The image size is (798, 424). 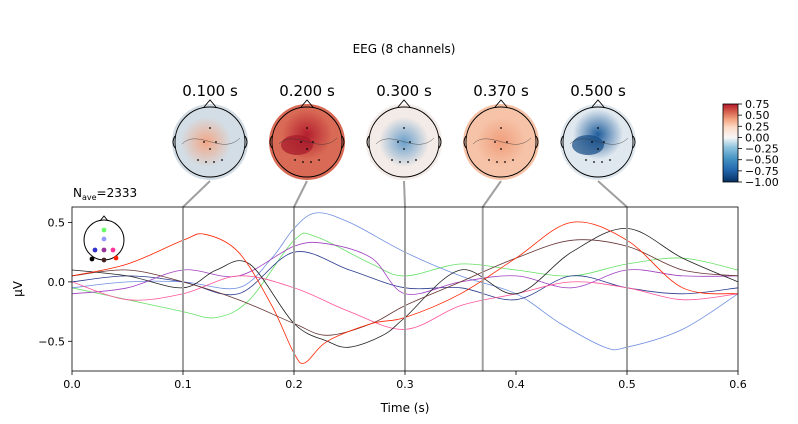 What do you see at coordinates (294, 384) in the screenshot?
I see `x-tick-label: 0.2` at bounding box center [294, 384].